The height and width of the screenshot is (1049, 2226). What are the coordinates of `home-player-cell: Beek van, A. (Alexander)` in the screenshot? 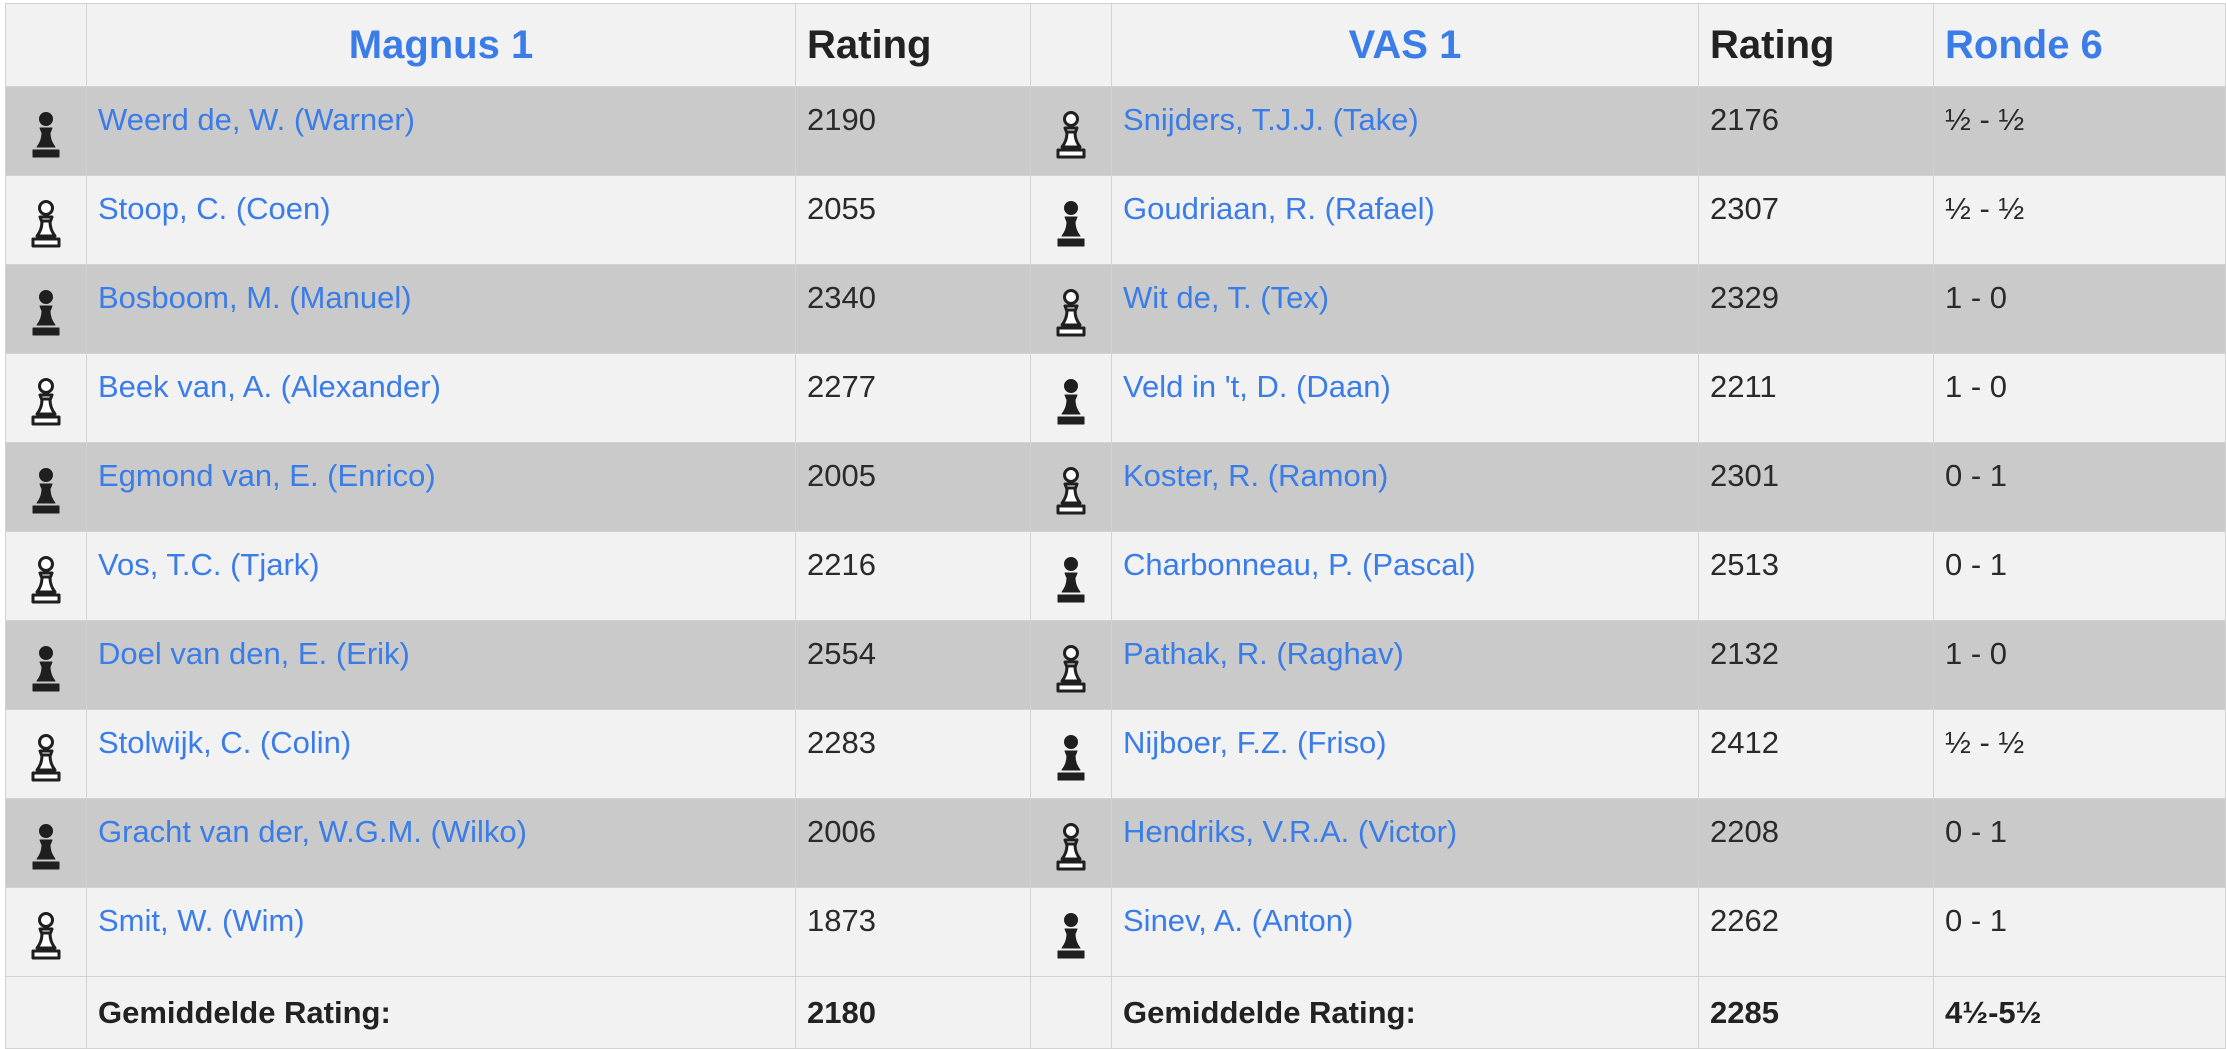 It's located at (441, 398).